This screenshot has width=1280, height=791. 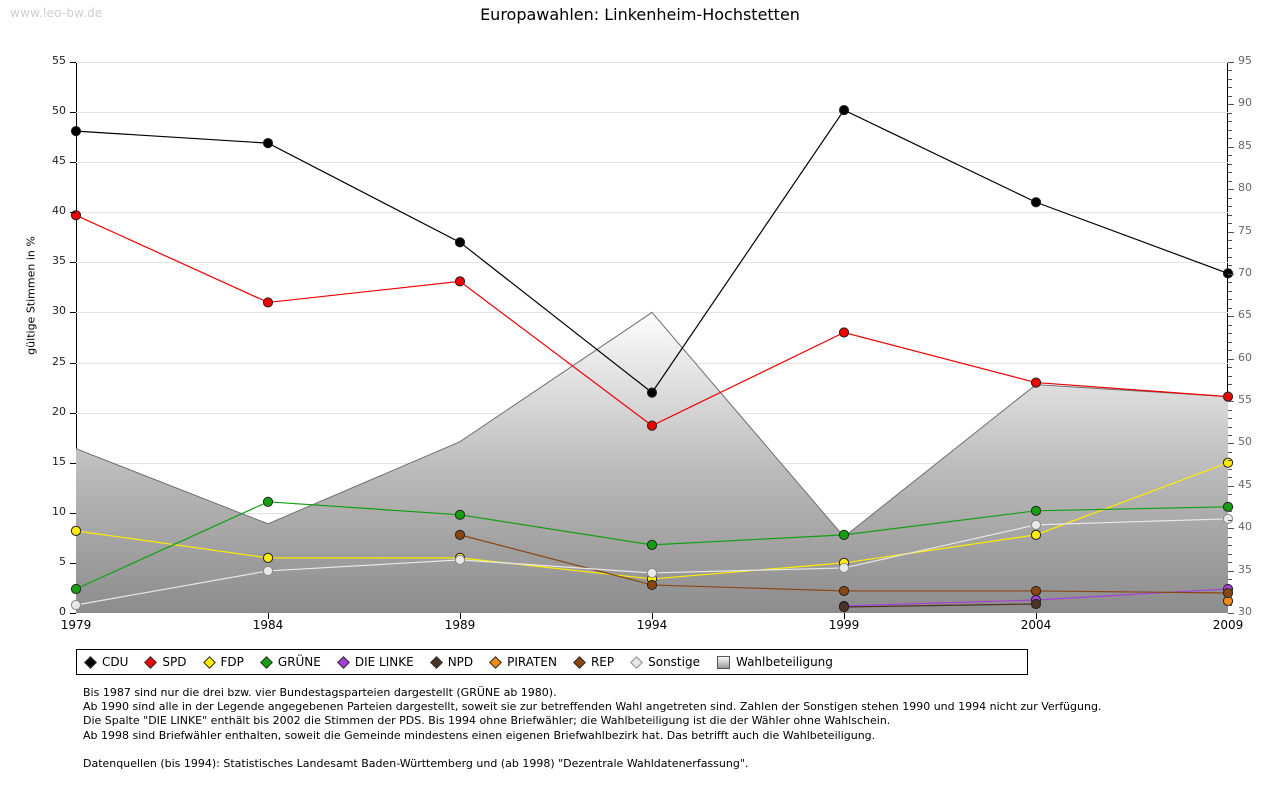 What do you see at coordinates (1245, 442) in the screenshot?
I see `y-tick-label-right: 50` at bounding box center [1245, 442].